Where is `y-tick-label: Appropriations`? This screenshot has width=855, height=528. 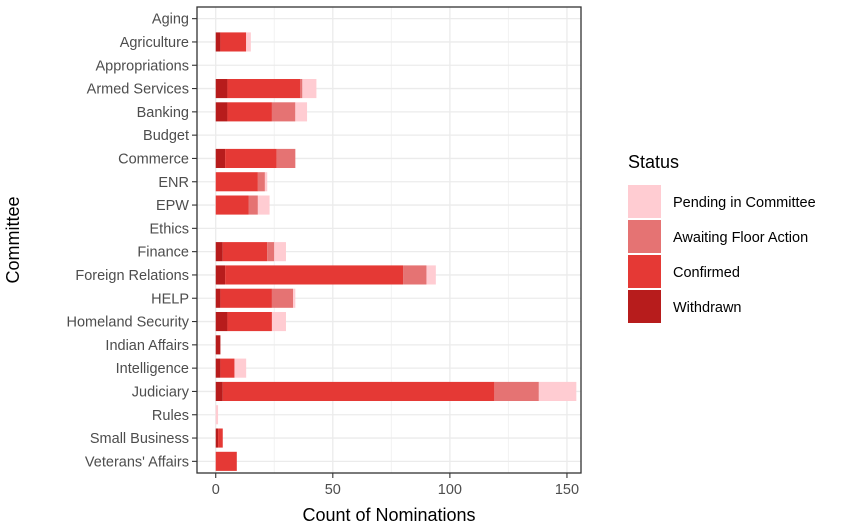
y-tick-label: Appropriations is located at coordinates (143, 66).